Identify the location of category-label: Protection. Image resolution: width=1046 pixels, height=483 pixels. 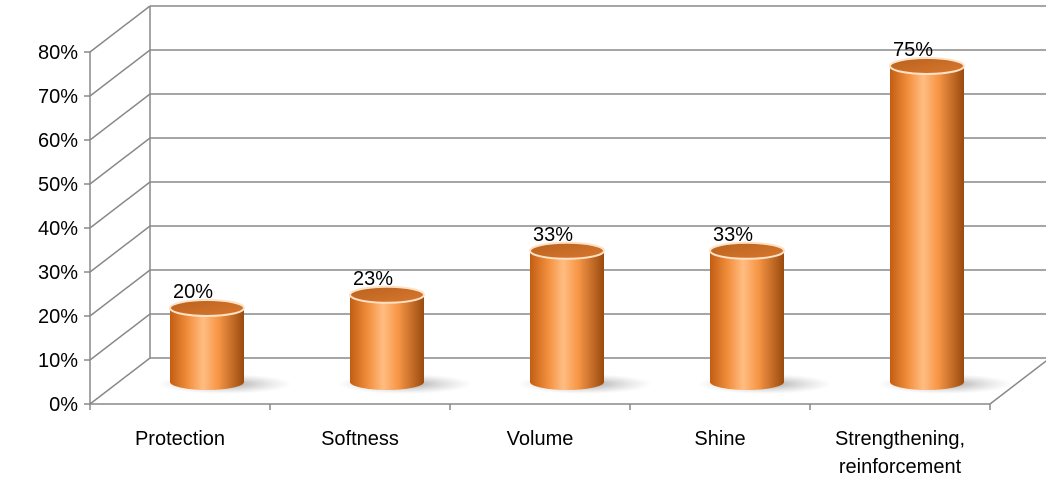
(180, 439).